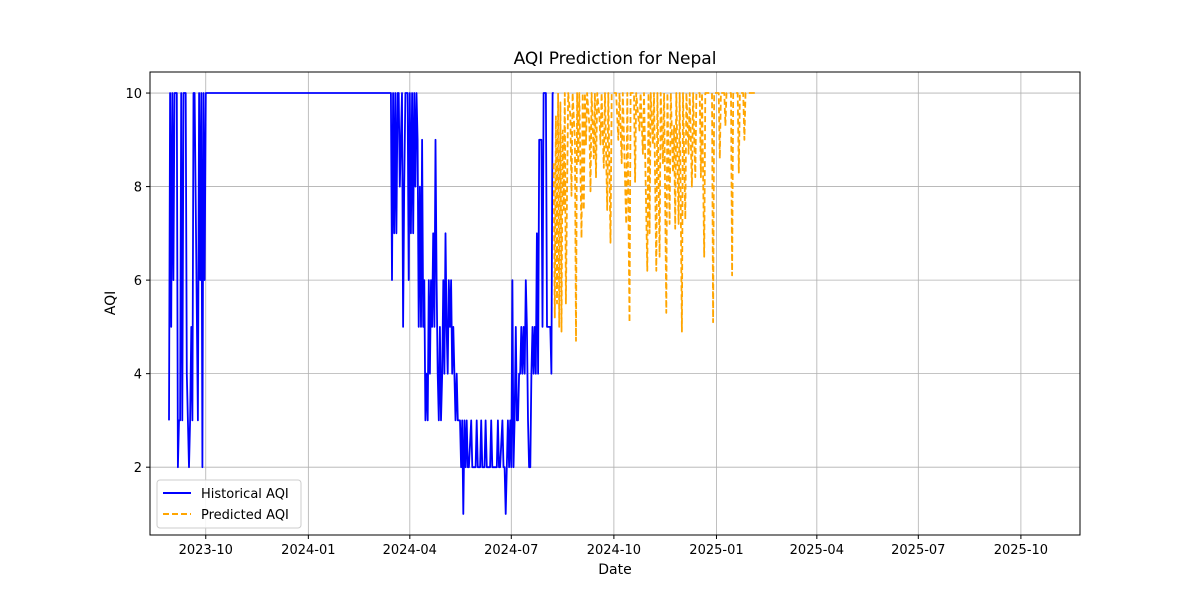 This screenshot has height=600, width=1200. What do you see at coordinates (614, 550) in the screenshot?
I see `x-tick-label: 2024-10` at bounding box center [614, 550].